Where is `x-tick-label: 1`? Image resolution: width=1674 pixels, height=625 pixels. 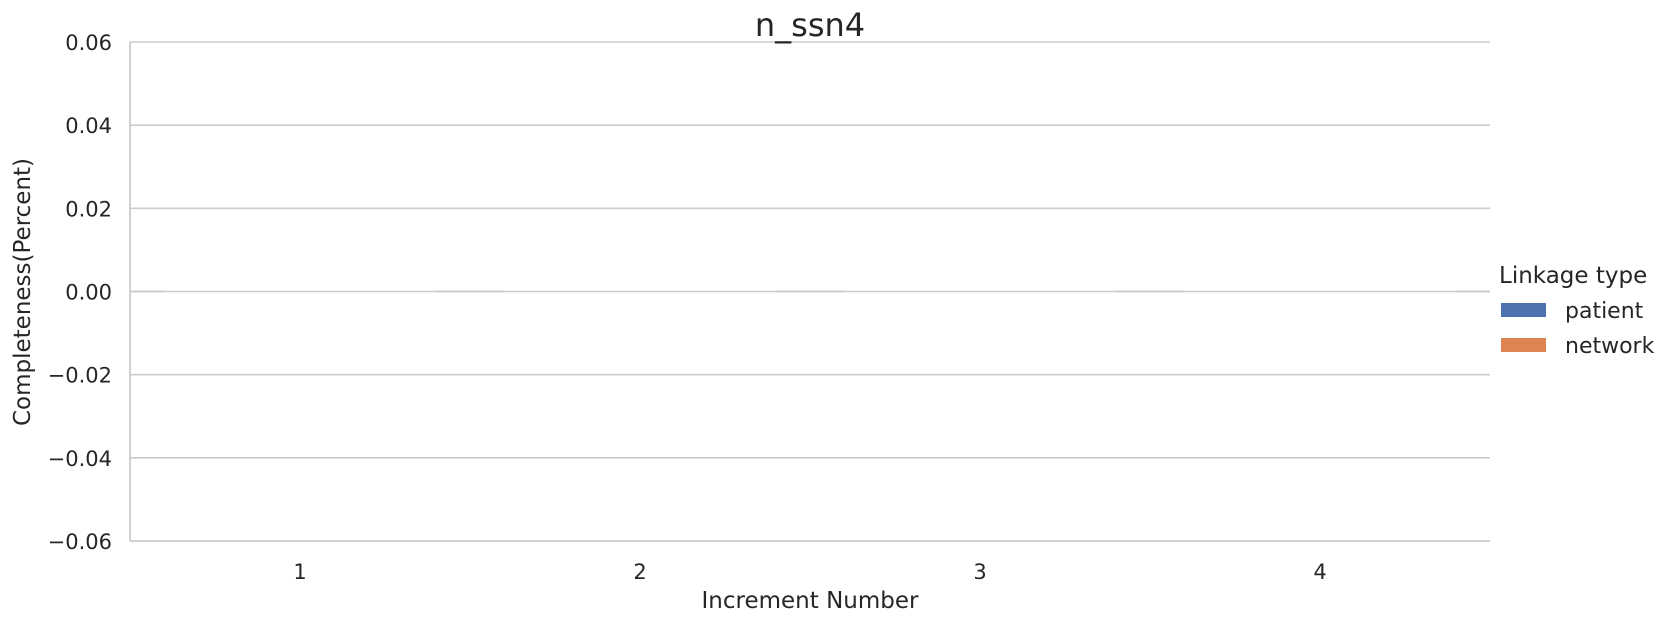 x-tick-label: 1 is located at coordinates (299, 572).